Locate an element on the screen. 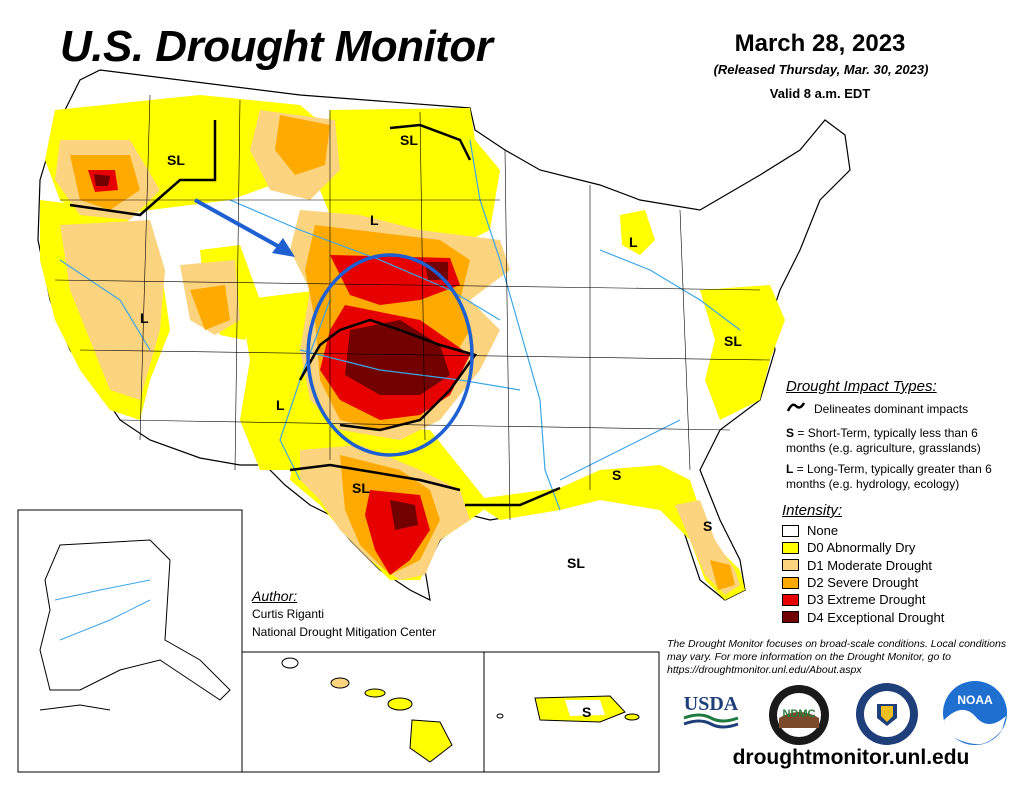 The image size is (1024, 791). usda-logo: USDA is located at coordinates (711, 711).